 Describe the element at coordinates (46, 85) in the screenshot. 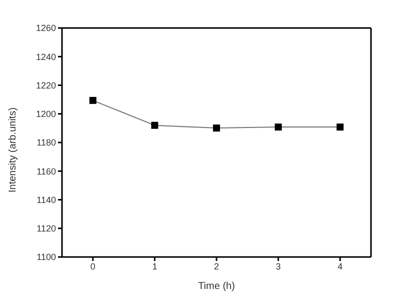

I see `y-tick-label: 1220` at that location.